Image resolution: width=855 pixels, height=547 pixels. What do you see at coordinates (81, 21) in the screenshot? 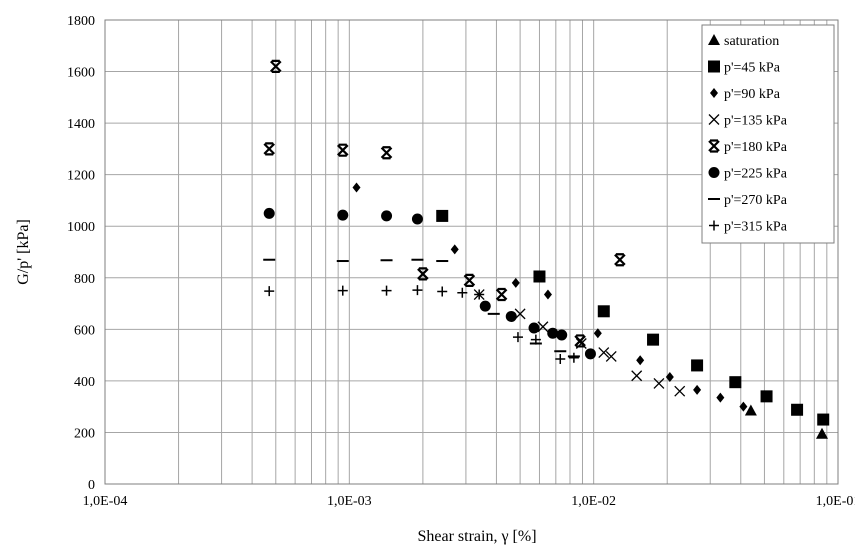
I see `y-tick-label: 1800` at bounding box center [81, 21].